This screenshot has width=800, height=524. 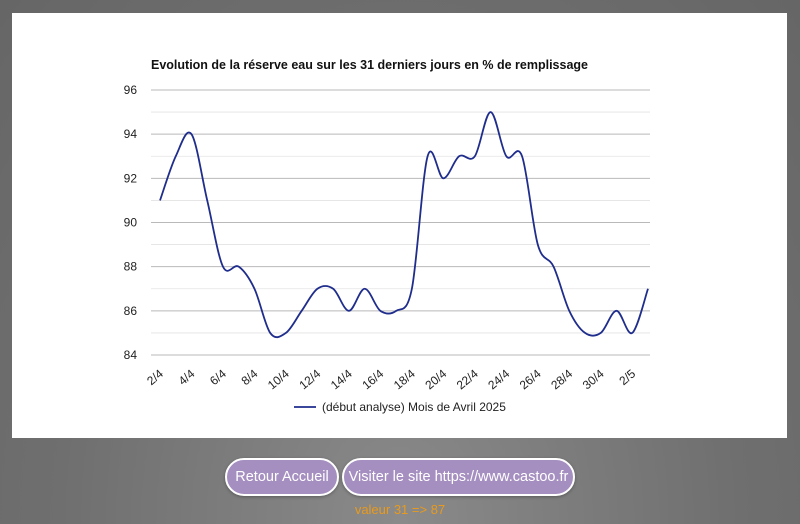 I want to click on x-tick-label: 24/4, so click(x=498, y=379).